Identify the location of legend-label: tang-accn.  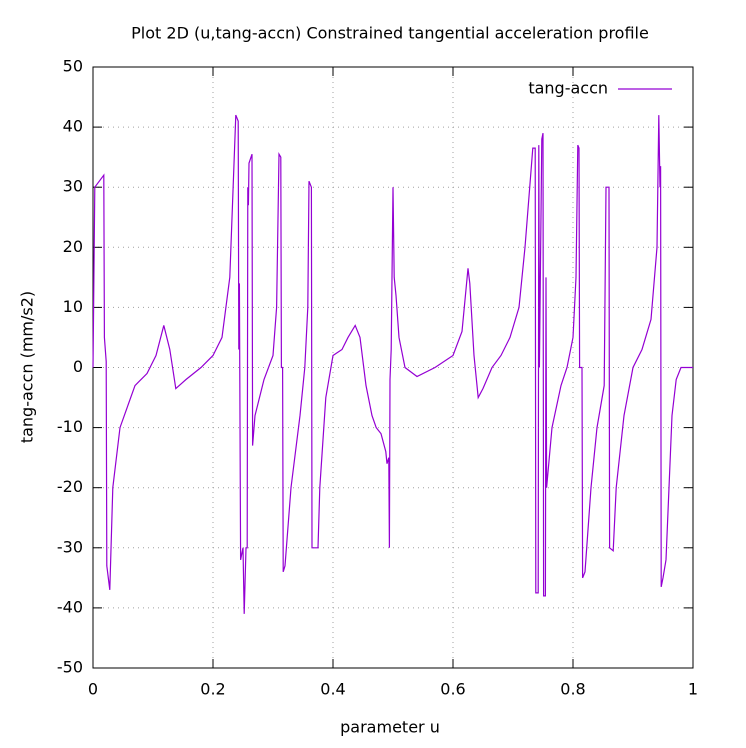
(568, 88).